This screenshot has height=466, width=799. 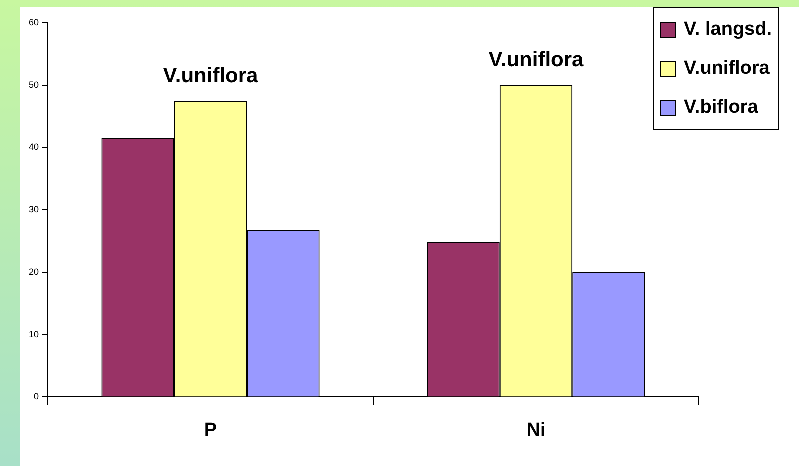 I want to click on y-tick-label: 40, so click(x=34, y=147).